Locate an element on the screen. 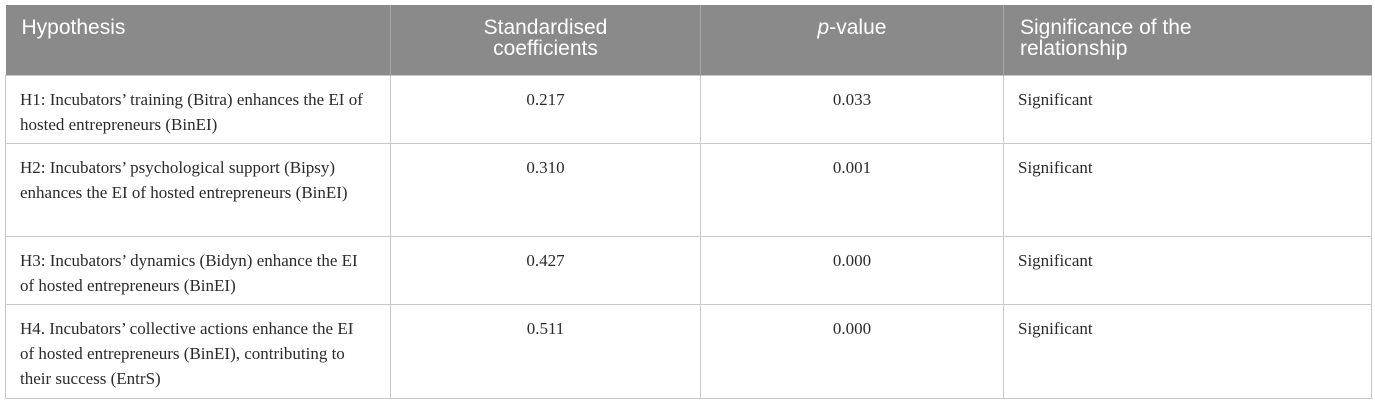  table-cell: 0.427 is located at coordinates (545, 270).